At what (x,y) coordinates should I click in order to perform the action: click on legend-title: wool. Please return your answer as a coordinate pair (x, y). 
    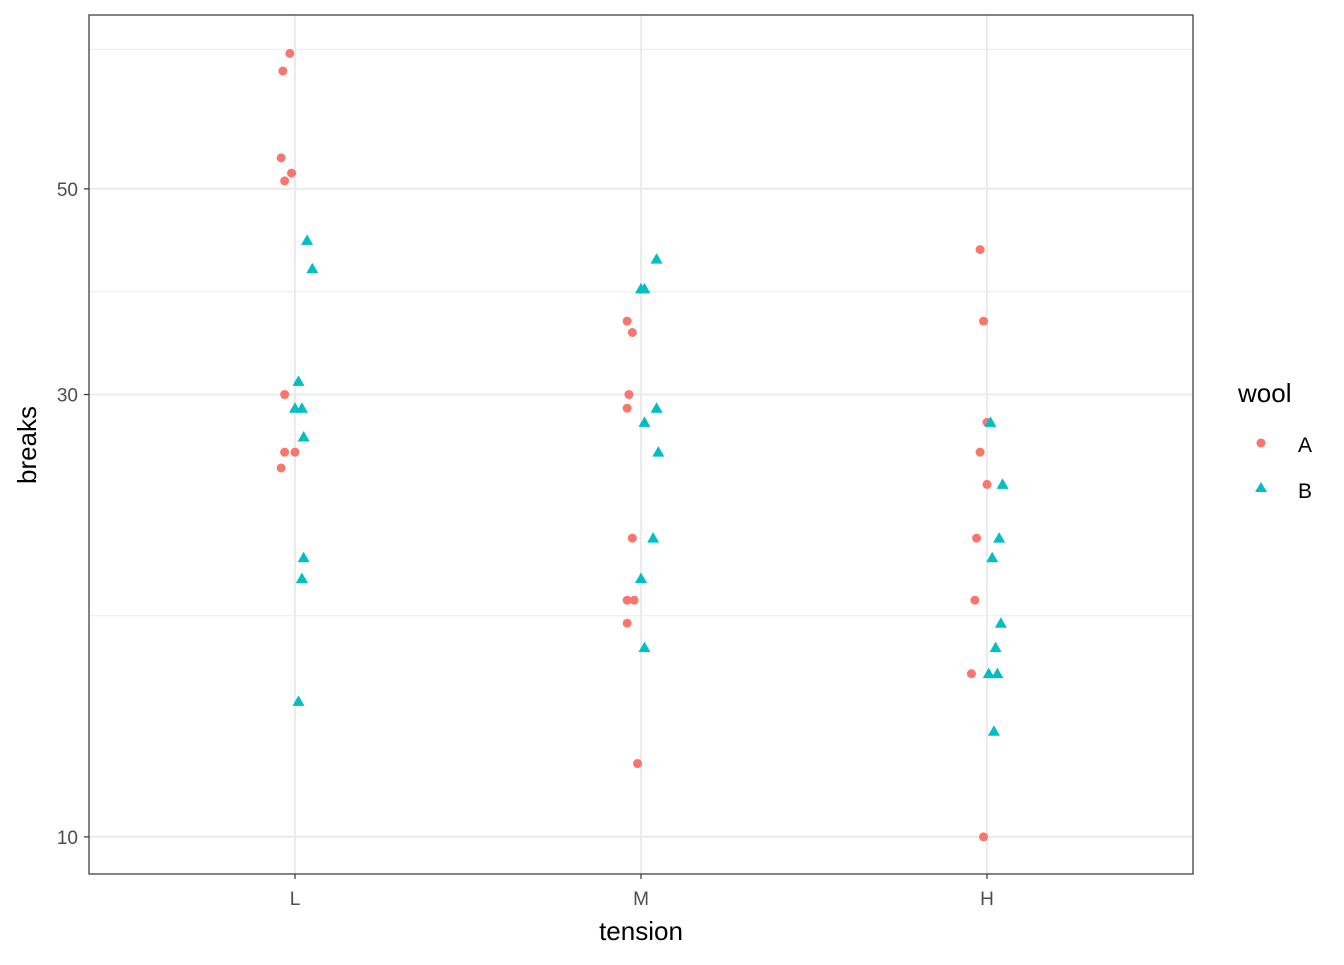
    Looking at the image, I should click on (1264, 393).